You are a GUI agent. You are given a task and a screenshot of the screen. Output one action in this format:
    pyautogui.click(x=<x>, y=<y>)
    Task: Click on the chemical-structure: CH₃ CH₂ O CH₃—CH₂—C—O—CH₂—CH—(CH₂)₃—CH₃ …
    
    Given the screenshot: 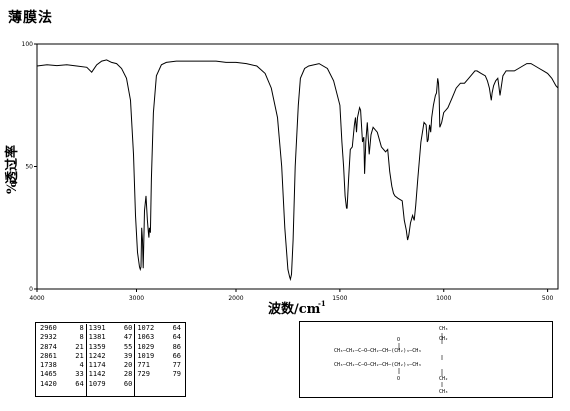 What is the action you would take?
    pyautogui.click(x=391, y=360)
    